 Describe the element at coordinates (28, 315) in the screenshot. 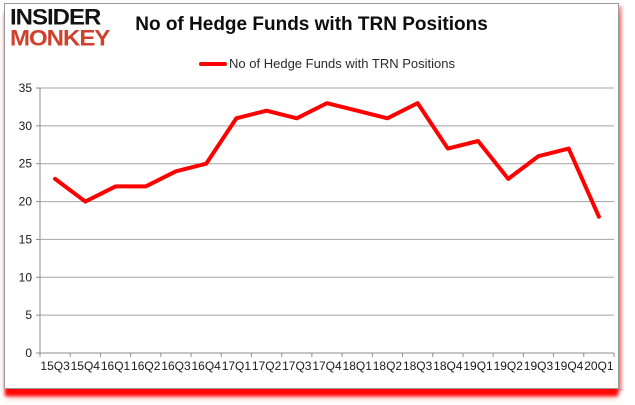

I see `y-axis-label: 5` at that location.